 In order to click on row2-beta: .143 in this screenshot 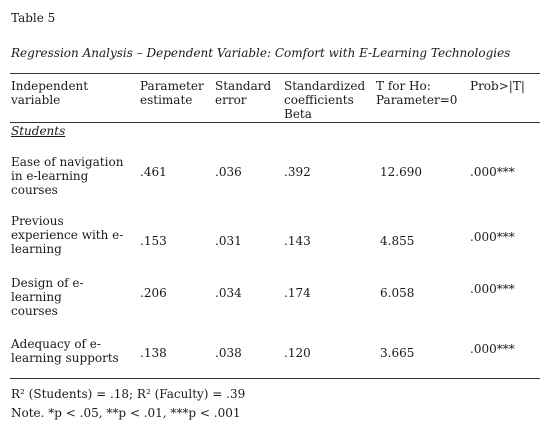, I will do `click(297, 241)`.